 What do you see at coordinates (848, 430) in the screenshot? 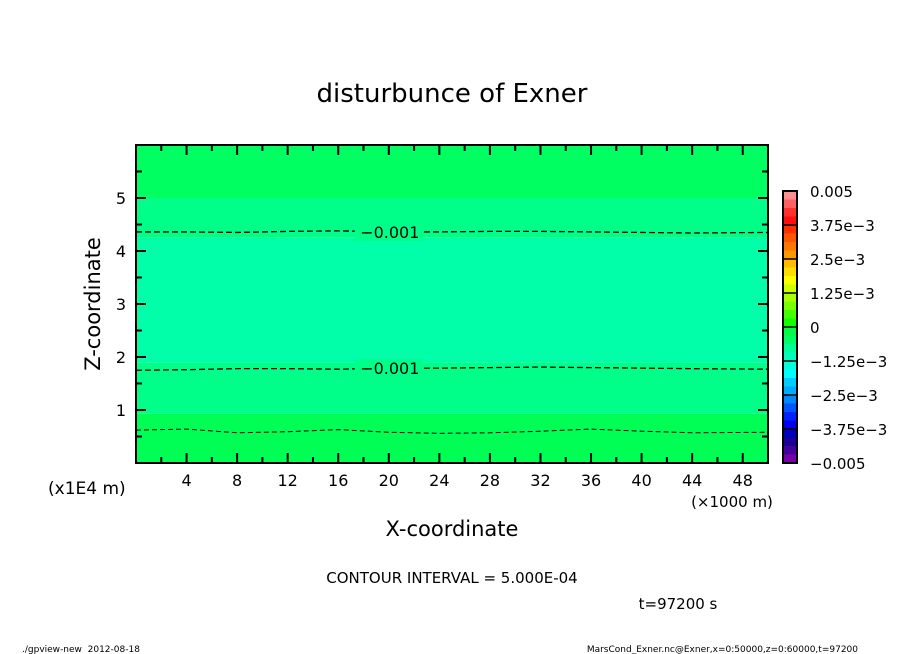
I see `colorbar-label: −3.75e−3` at bounding box center [848, 430].